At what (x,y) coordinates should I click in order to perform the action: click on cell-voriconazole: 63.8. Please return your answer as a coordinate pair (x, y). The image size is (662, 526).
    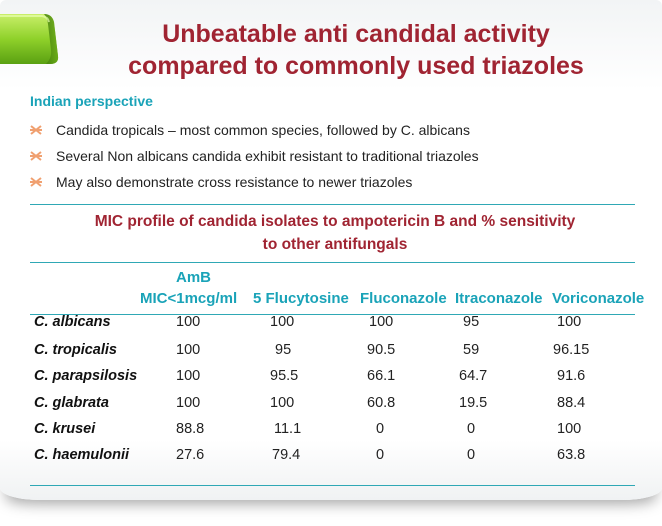
    Looking at the image, I should click on (571, 455).